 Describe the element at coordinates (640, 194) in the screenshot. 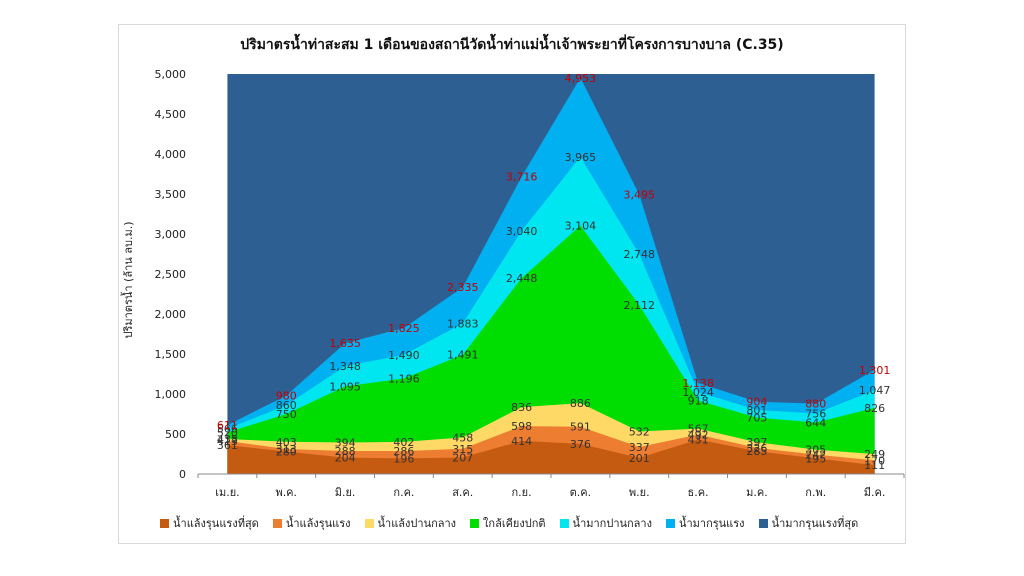

I see `data-label: 3,495` at that location.